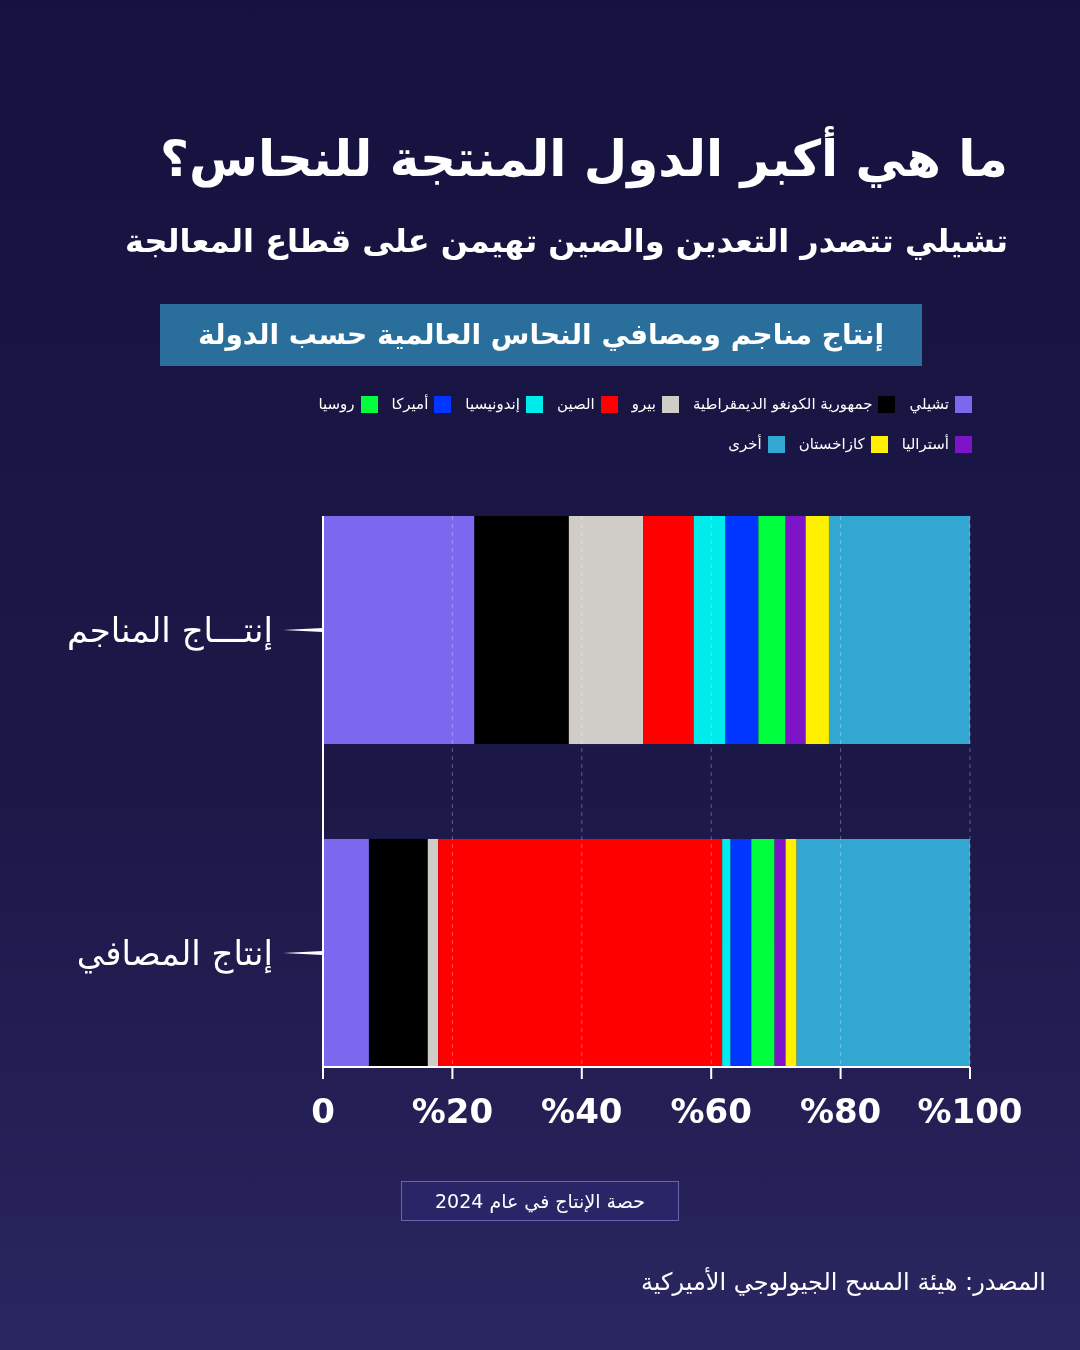  I want to click on legend-label: جمهورية الكونغو الديمقراطية, so click(782, 404).